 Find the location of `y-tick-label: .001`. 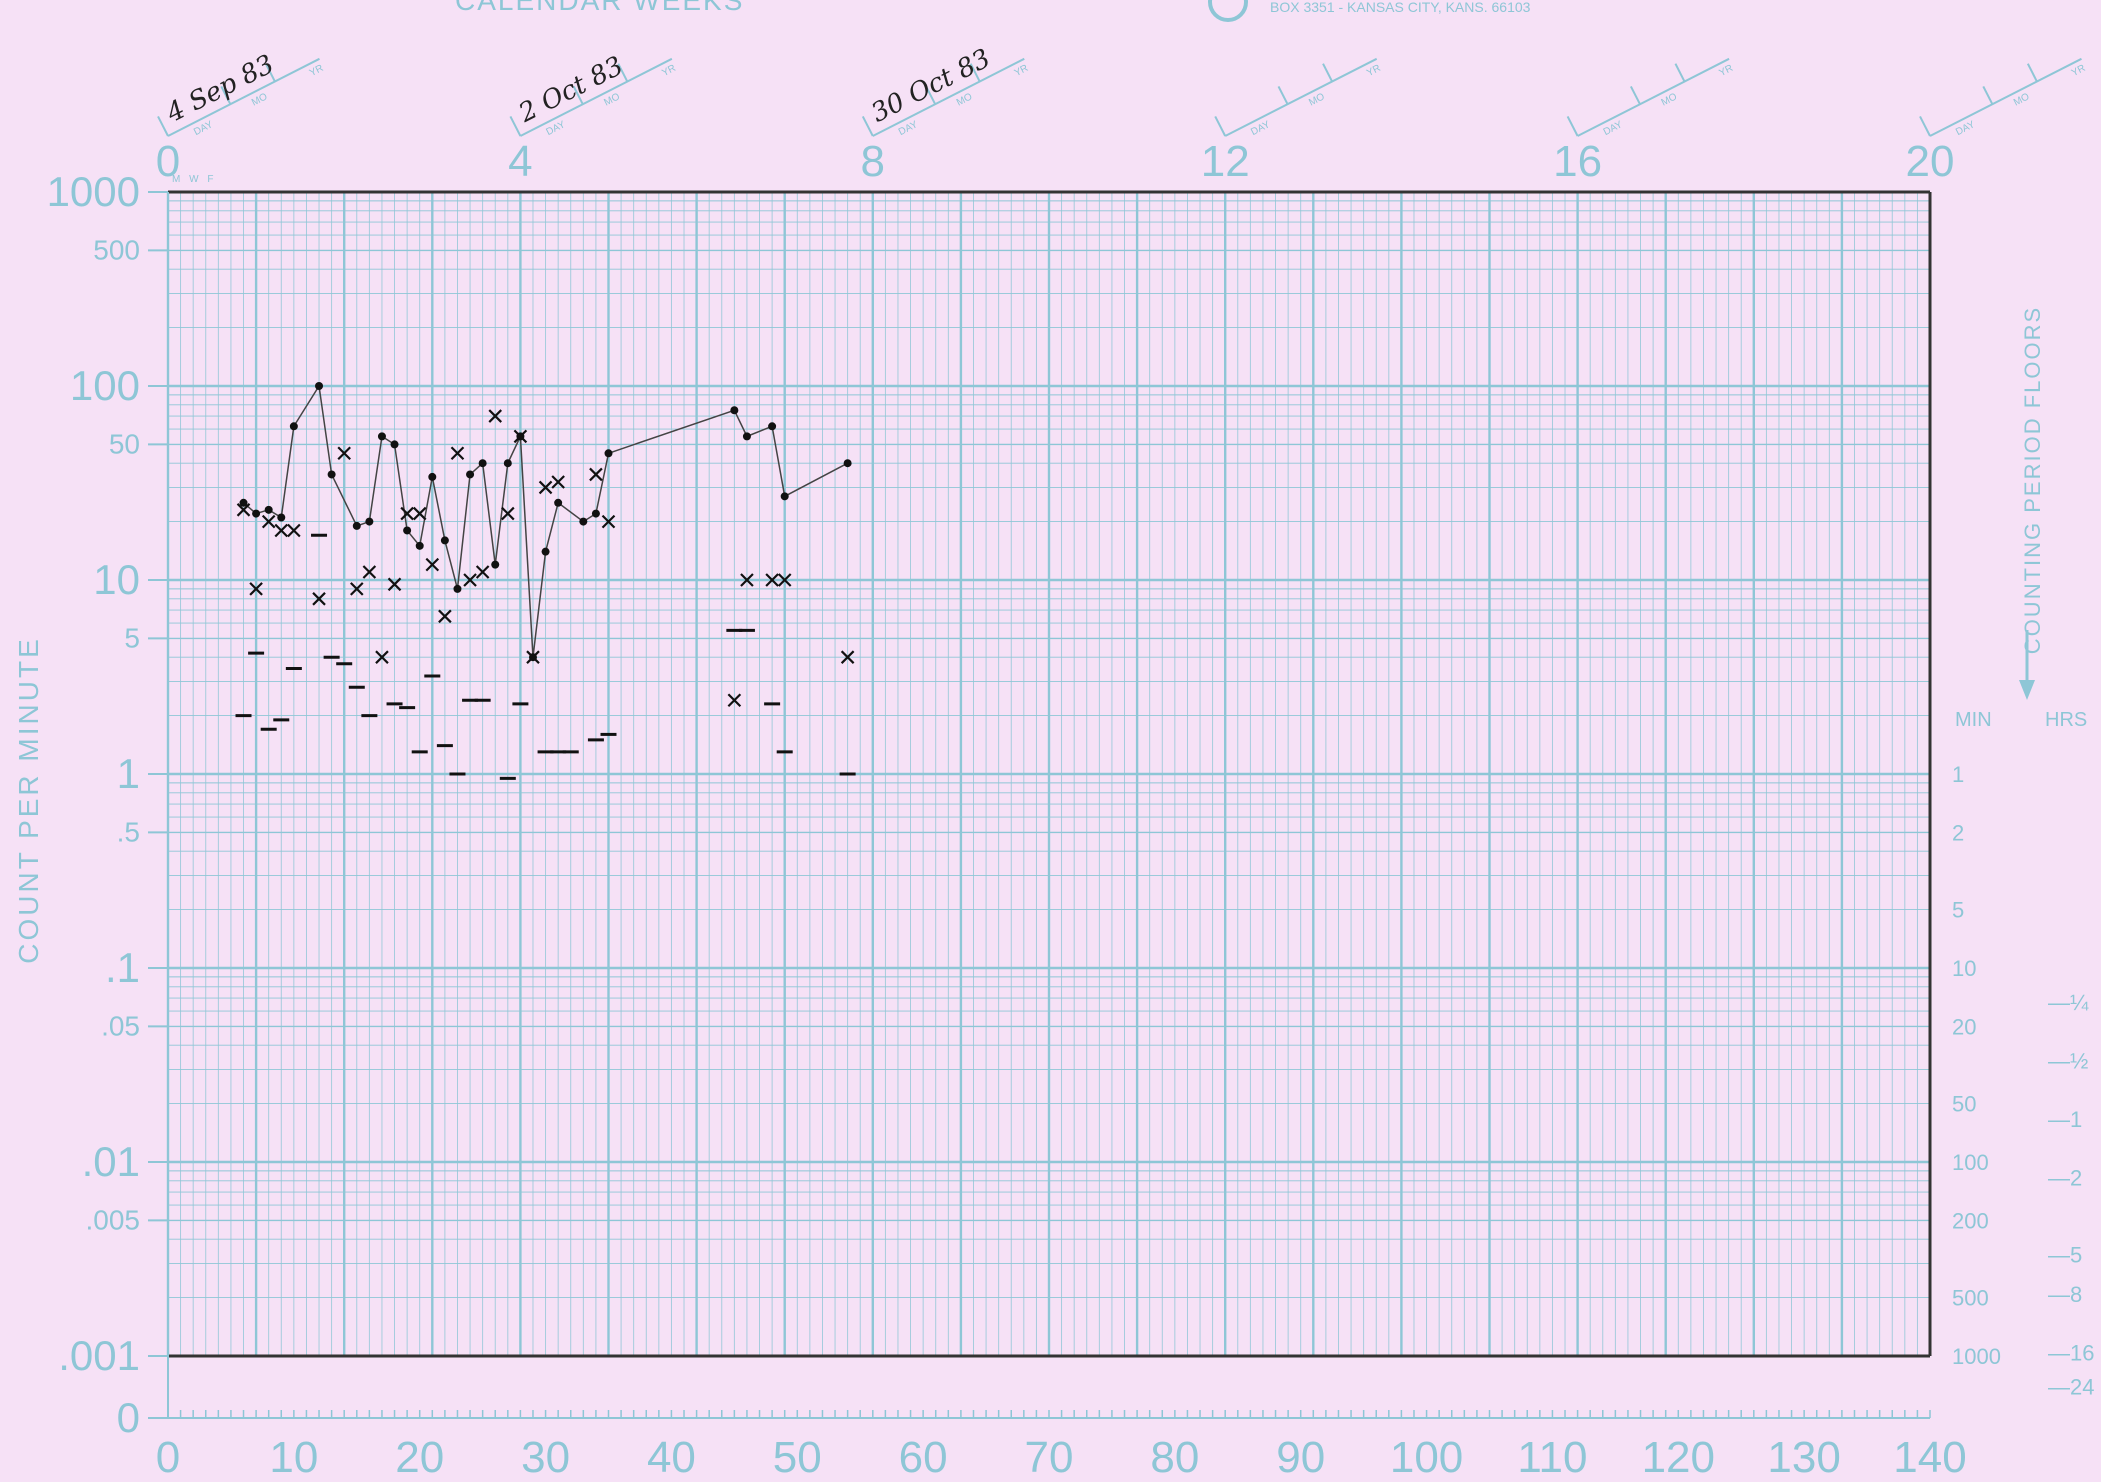

y-tick-label: .001 is located at coordinates (99, 1355).